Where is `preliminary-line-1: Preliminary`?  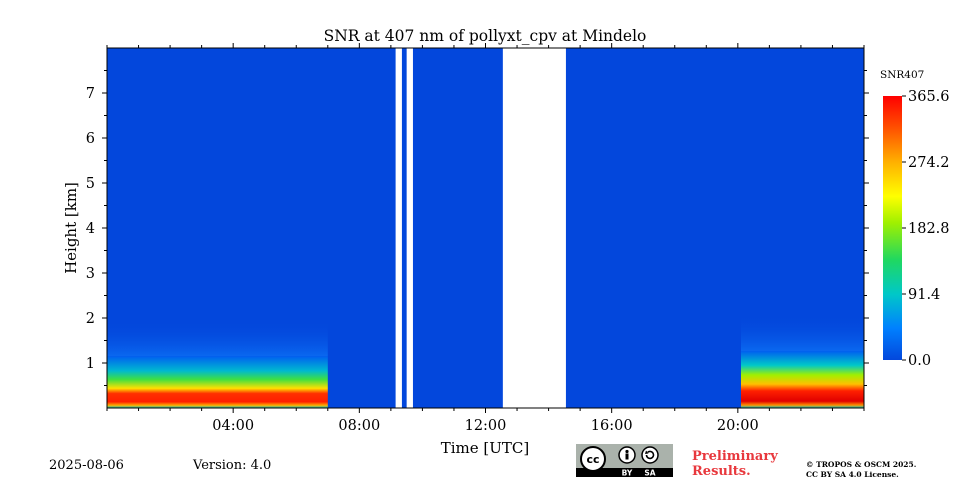 preliminary-line-1: Preliminary is located at coordinates (735, 456).